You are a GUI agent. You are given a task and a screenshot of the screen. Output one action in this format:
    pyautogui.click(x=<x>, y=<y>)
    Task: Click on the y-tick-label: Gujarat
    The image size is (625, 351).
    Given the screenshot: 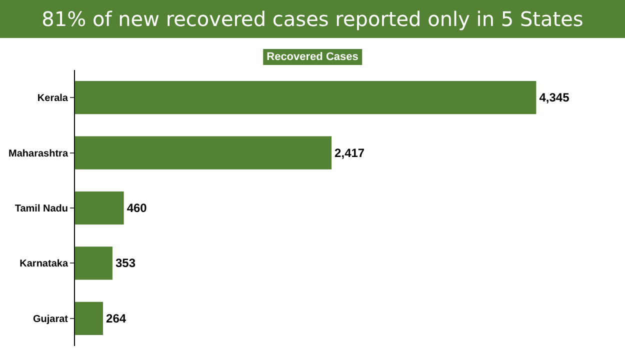 What is the action you would take?
    pyautogui.click(x=50, y=319)
    